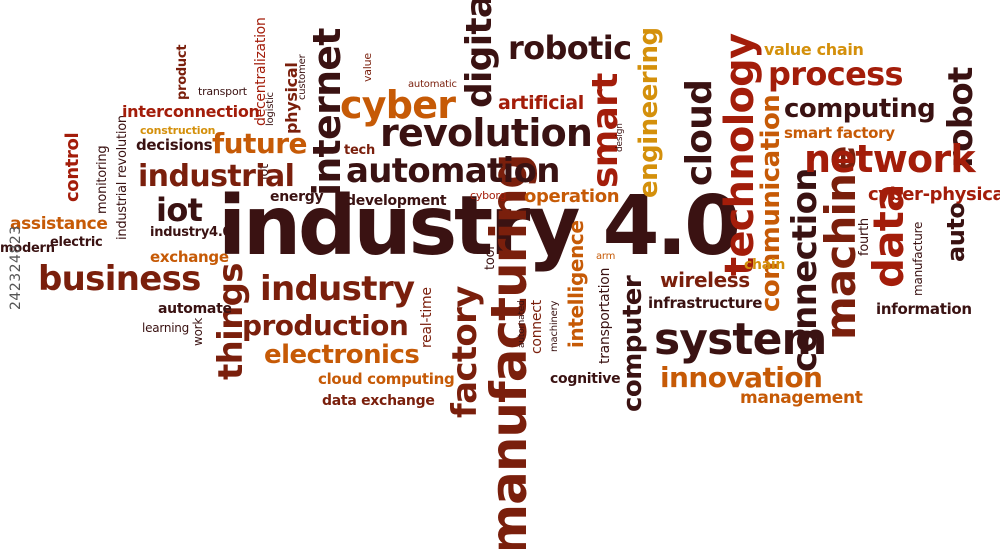  Describe the element at coordinates (537, 327) in the screenshot. I see `word-connect: connect` at that location.